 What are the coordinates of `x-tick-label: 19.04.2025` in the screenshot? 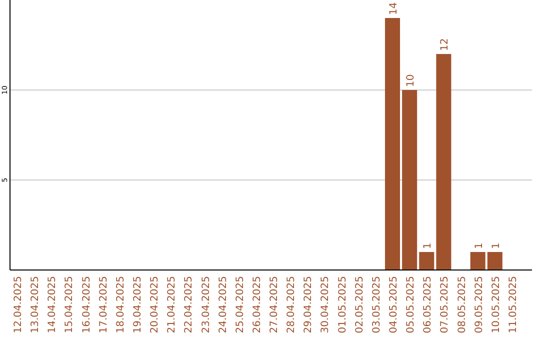 It's located at (138, 305).